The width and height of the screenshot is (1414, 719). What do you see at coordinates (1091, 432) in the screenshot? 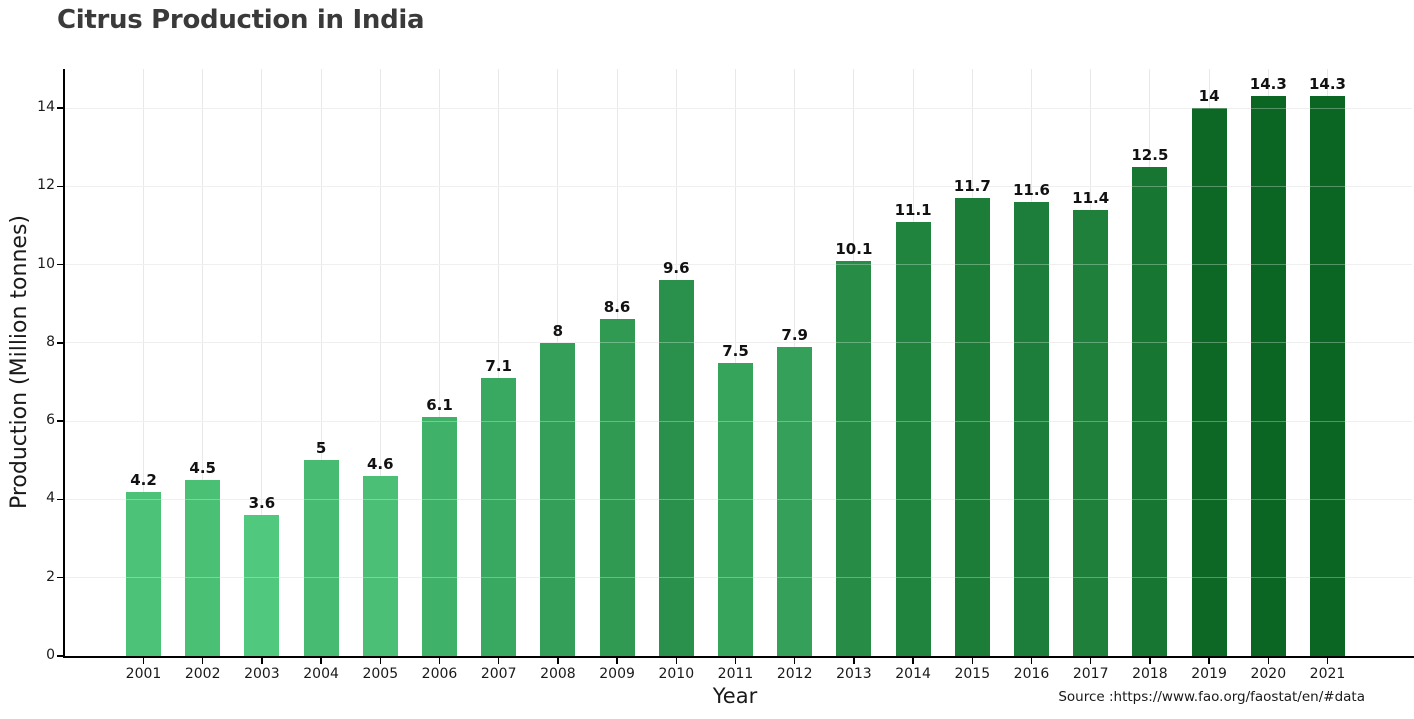
I see `bar-2017` at bounding box center [1091, 432].